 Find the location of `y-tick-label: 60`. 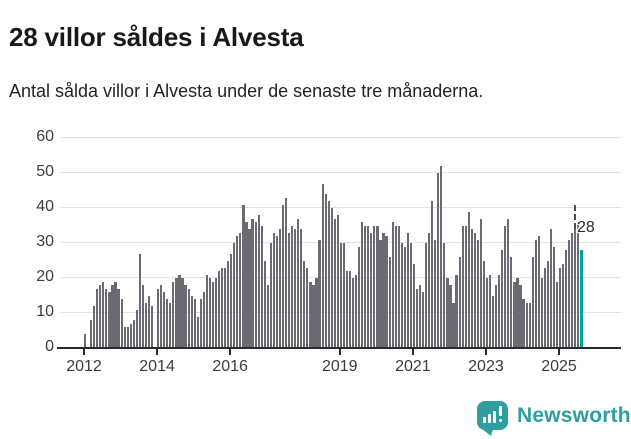

y-tick-label: 60 is located at coordinates (45, 136).